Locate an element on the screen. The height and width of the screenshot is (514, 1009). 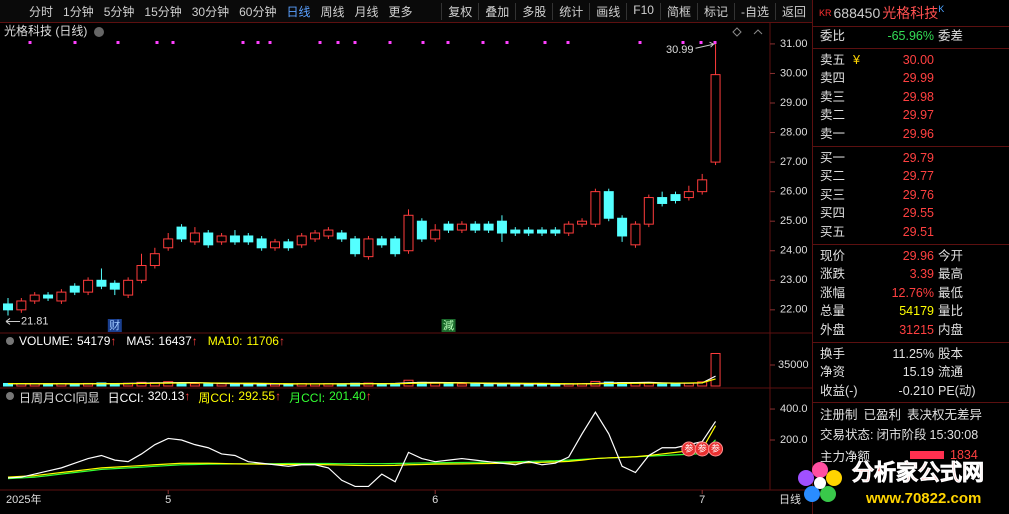
watermark: 分析家公式网 www.70822.com is located at coordinates (891, 483).